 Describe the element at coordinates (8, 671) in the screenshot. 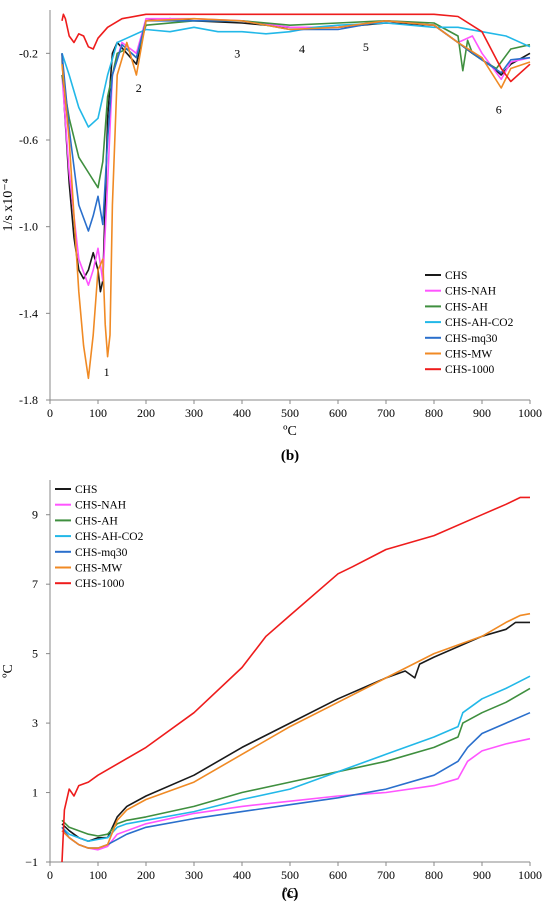

I see `y-axis-title: ºC` at that location.